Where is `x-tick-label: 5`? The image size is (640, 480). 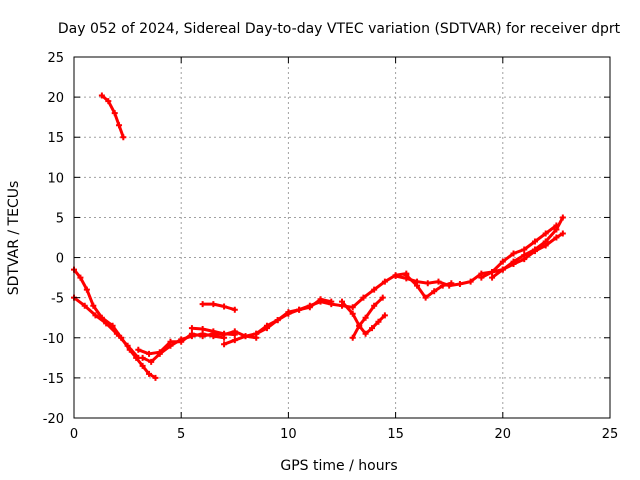 x-tick-label: 5 is located at coordinates (181, 434).